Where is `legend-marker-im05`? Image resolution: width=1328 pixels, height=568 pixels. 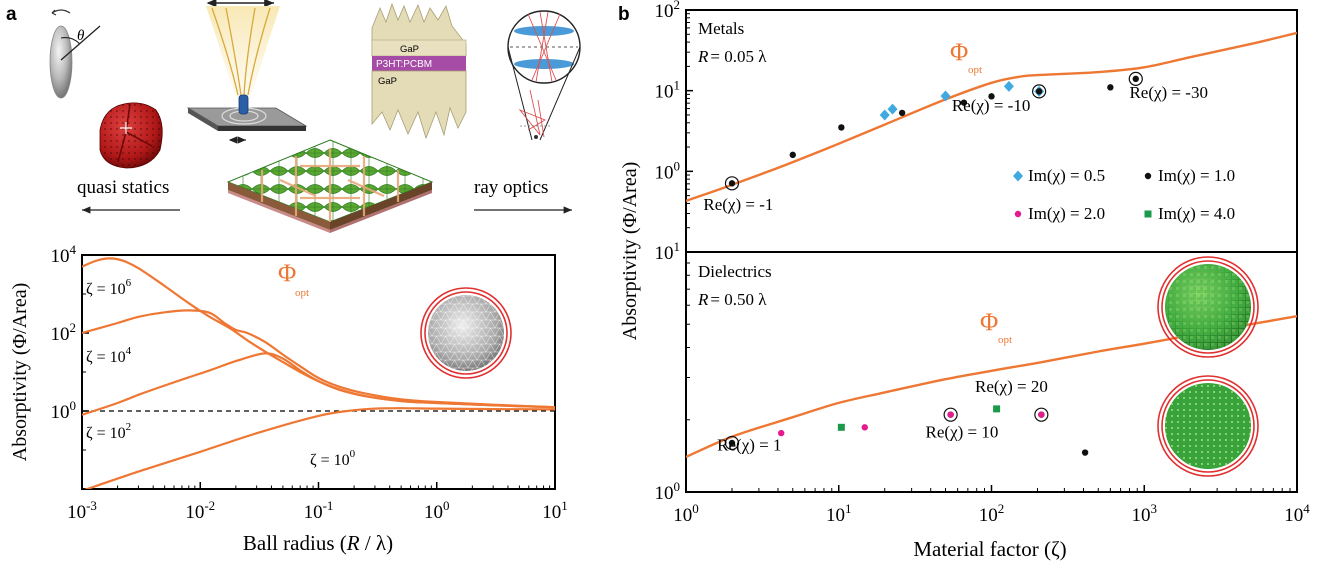 legend-marker-im05 is located at coordinates (1018, 176).